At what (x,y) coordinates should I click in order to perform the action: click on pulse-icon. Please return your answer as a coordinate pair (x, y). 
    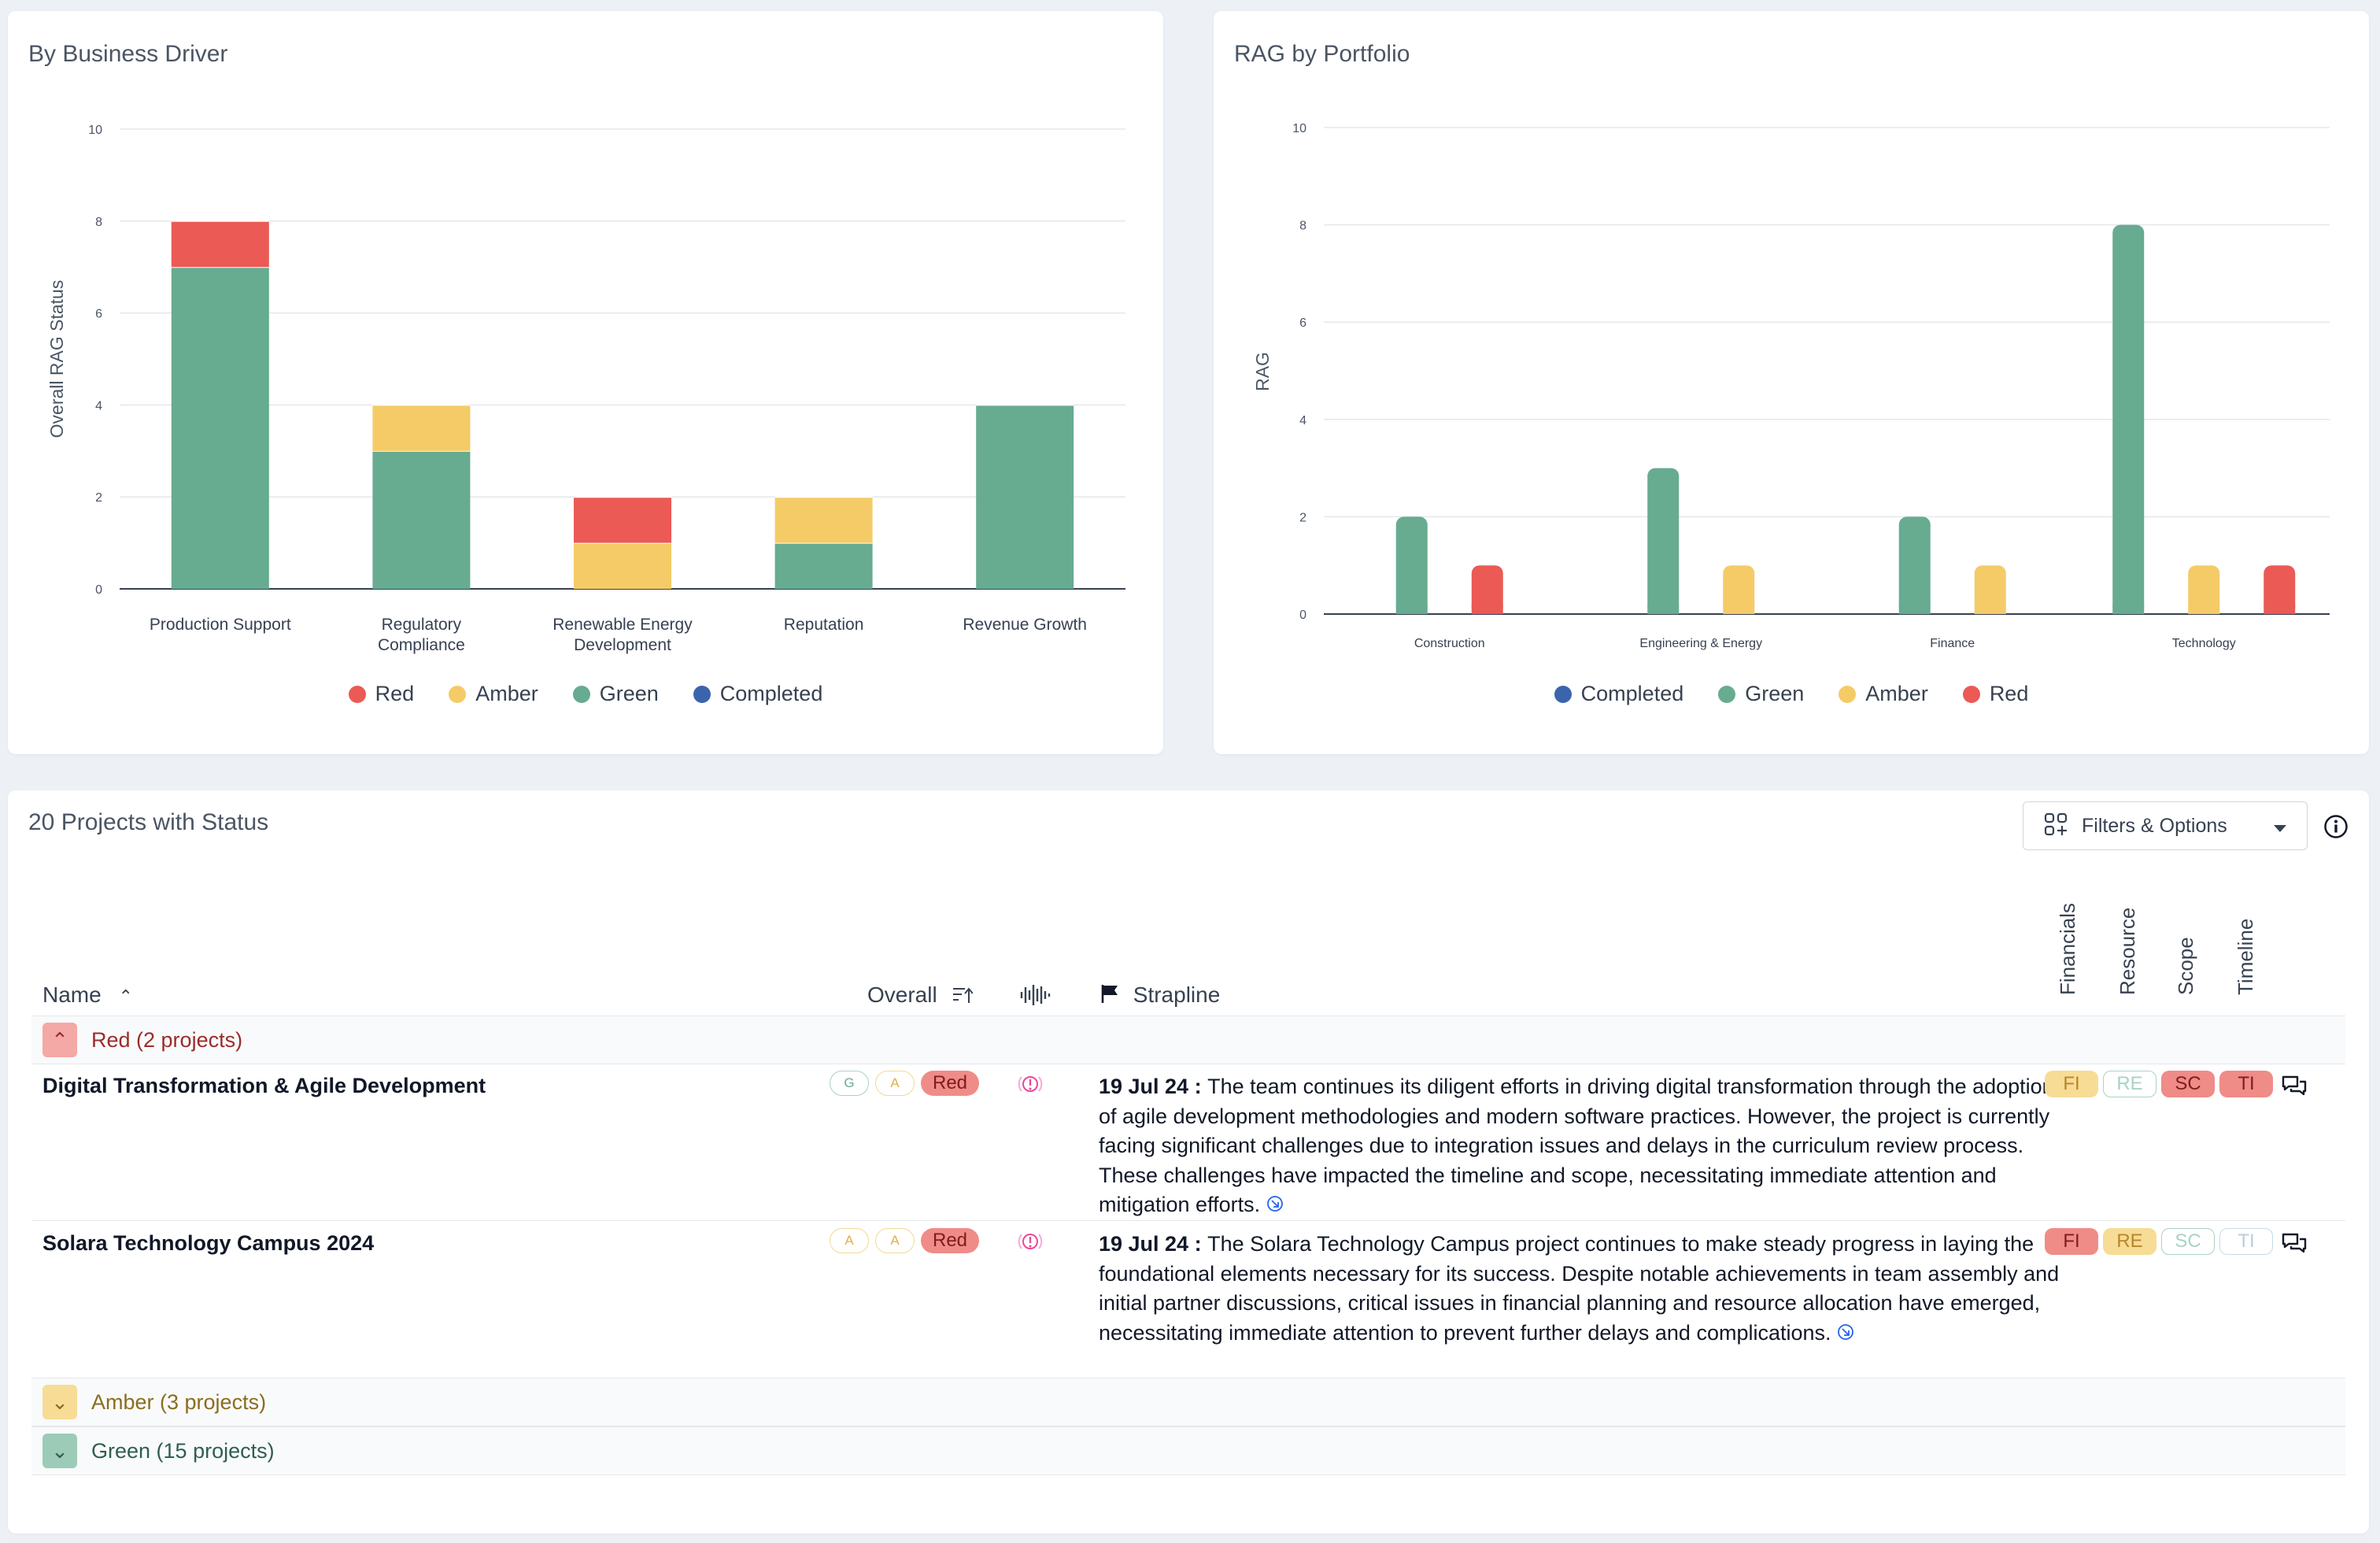
    Looking at the image, I should click on (1035, 997).